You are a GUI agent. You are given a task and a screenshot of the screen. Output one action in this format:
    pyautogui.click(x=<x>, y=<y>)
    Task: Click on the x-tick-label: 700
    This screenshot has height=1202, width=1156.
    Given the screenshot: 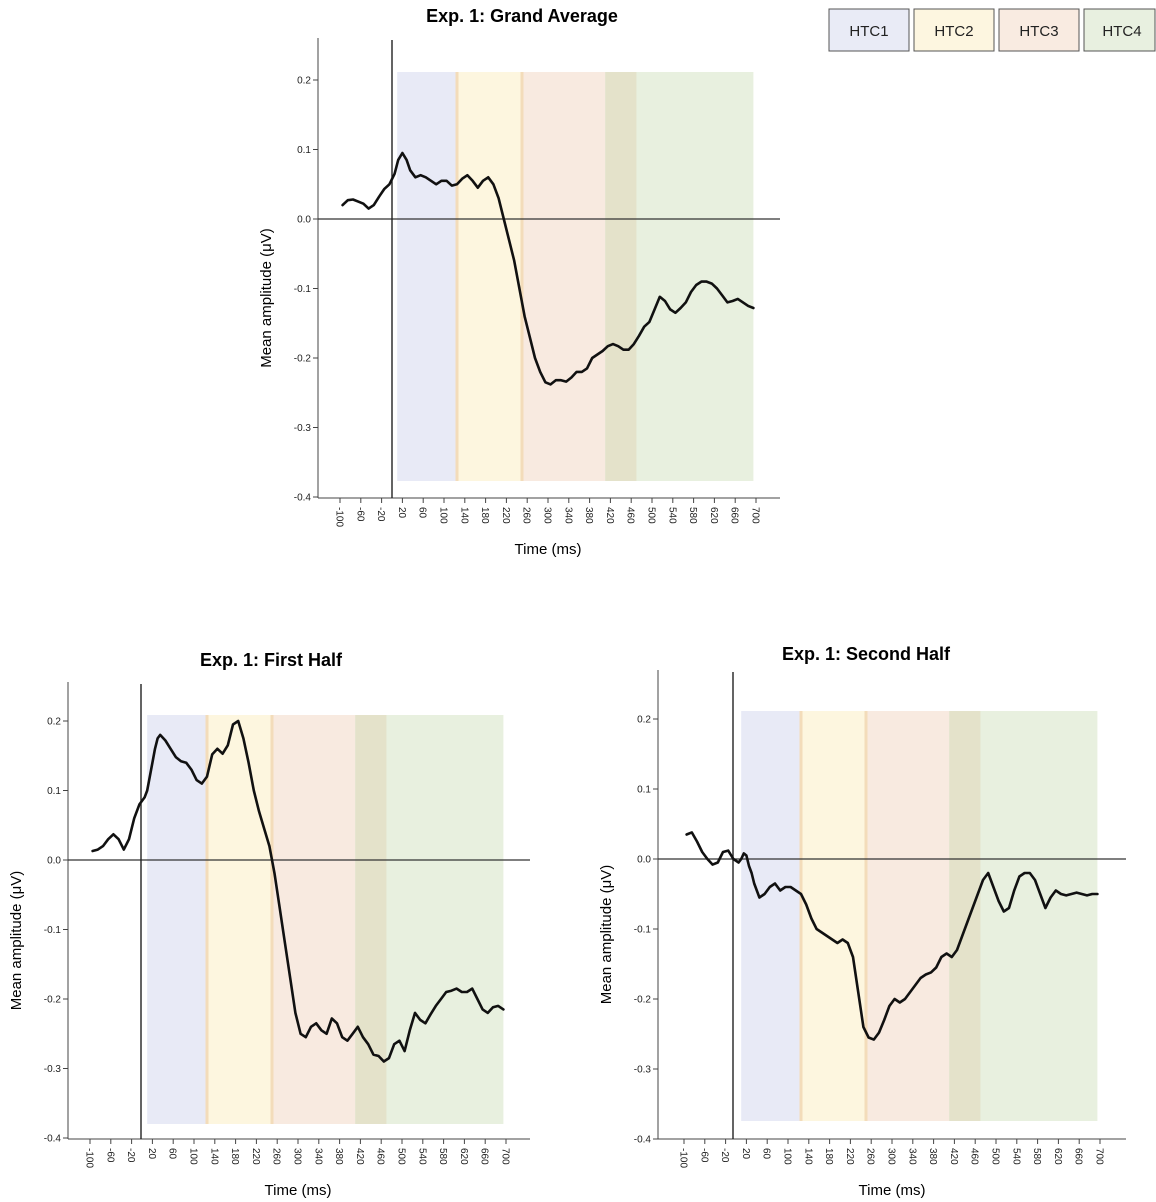 What is the action you would take?
    pyautogui.click(x=1099, y=1156)
    